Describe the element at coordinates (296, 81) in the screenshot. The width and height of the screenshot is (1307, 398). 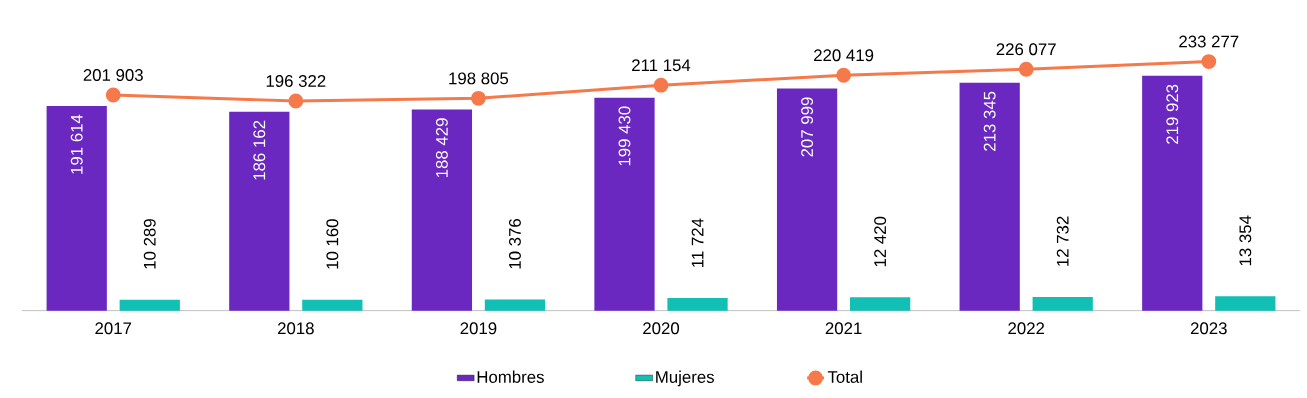
I see `data-label: 196 322` at that location.